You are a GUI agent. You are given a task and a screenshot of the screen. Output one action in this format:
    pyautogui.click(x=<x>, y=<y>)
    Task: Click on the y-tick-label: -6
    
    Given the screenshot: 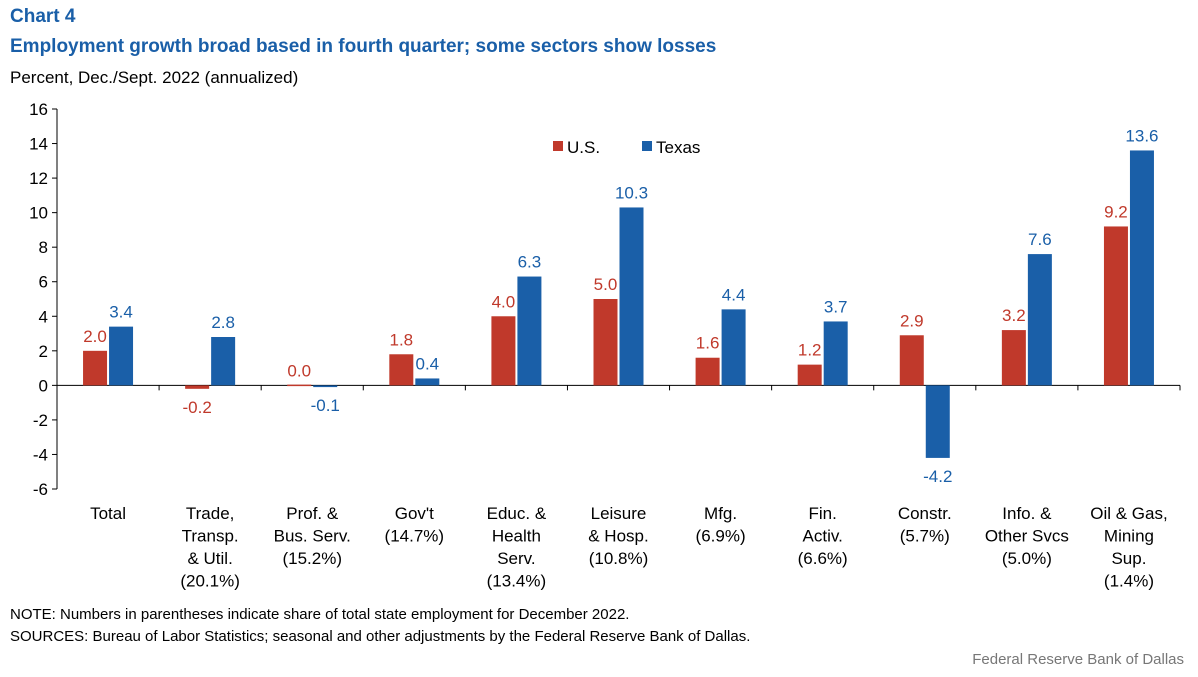 What is the action you would take?
    pyautogui.click(x=40, y=489)
    